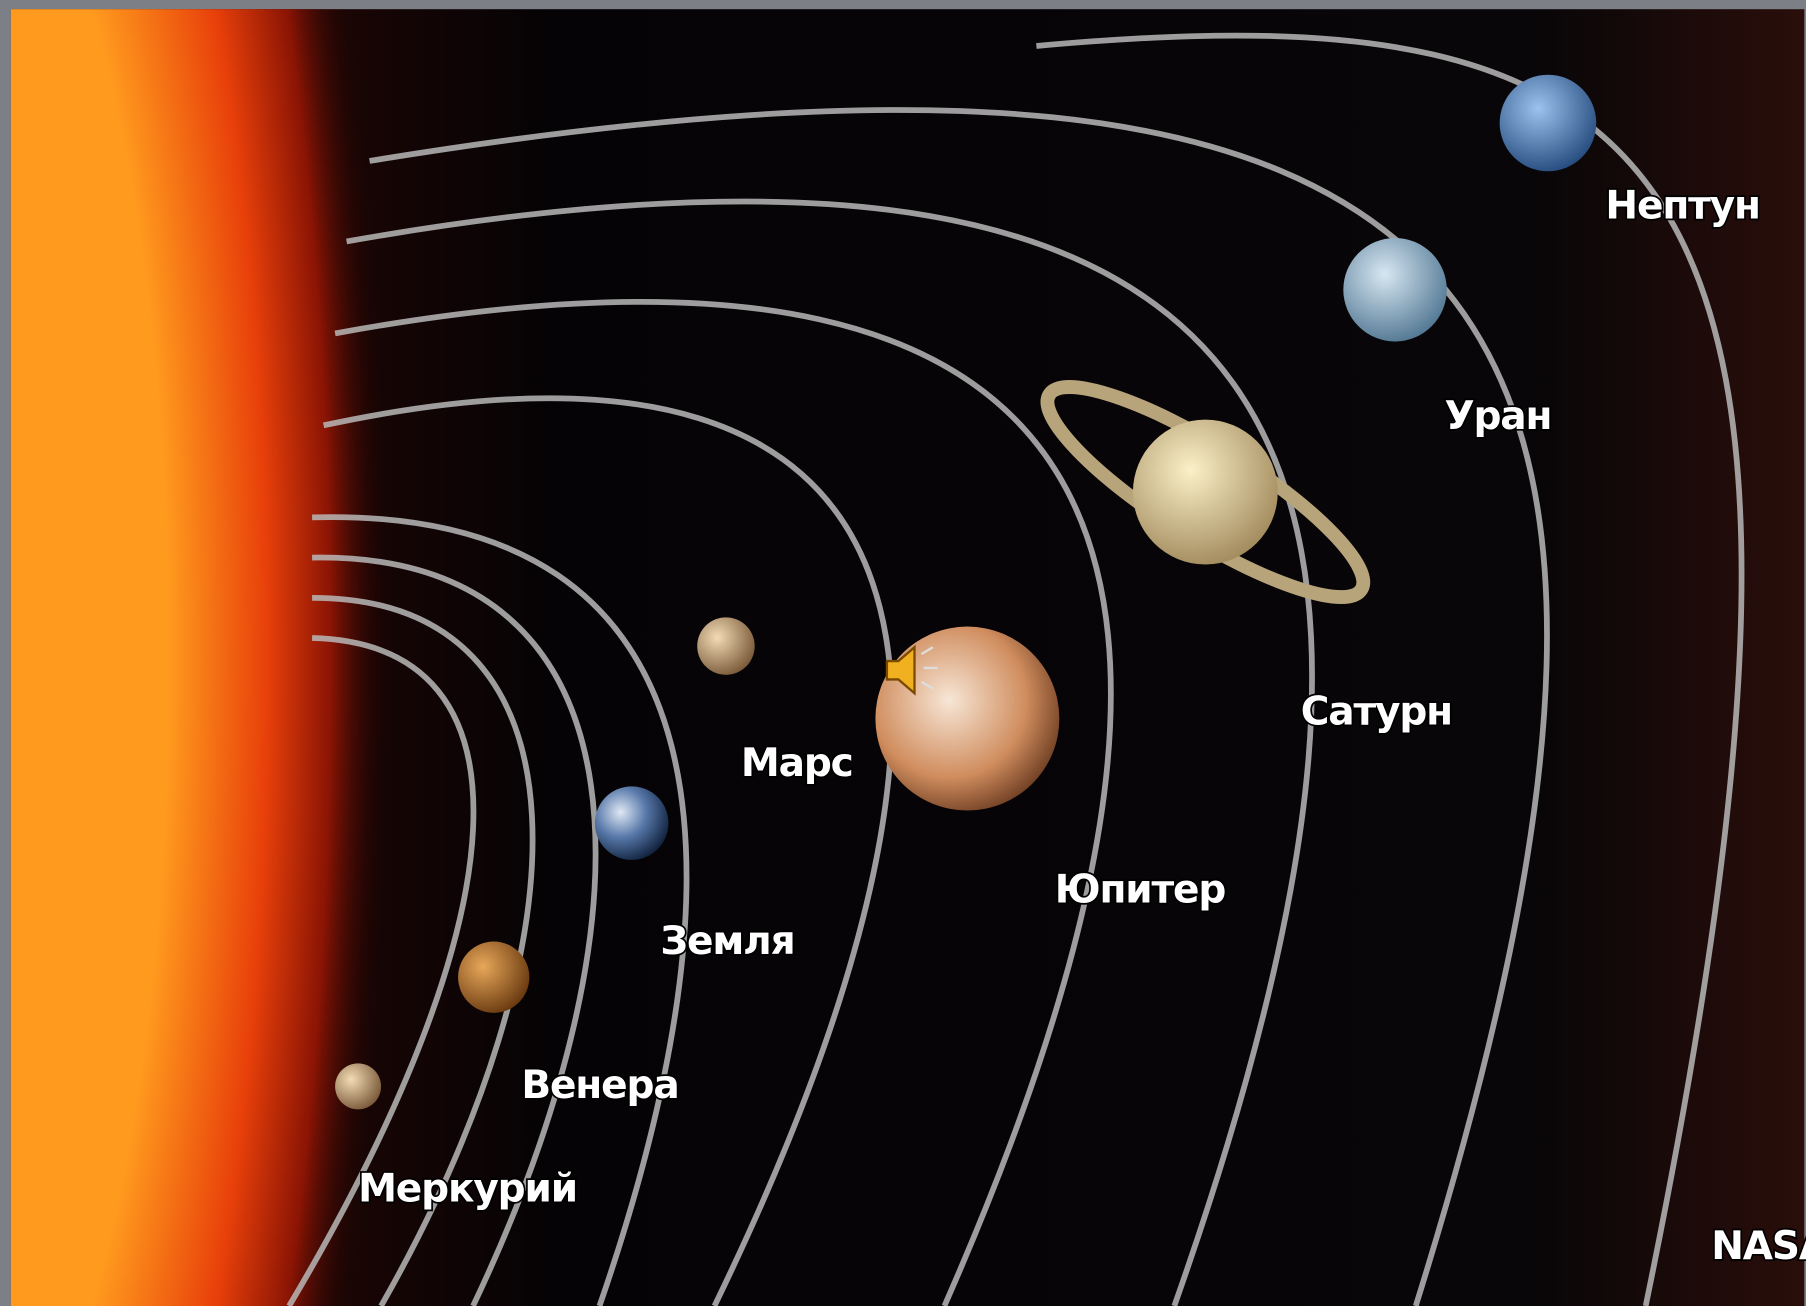 The image size is (1806, 1306). I want to click on uranus, so click(1395, 289).